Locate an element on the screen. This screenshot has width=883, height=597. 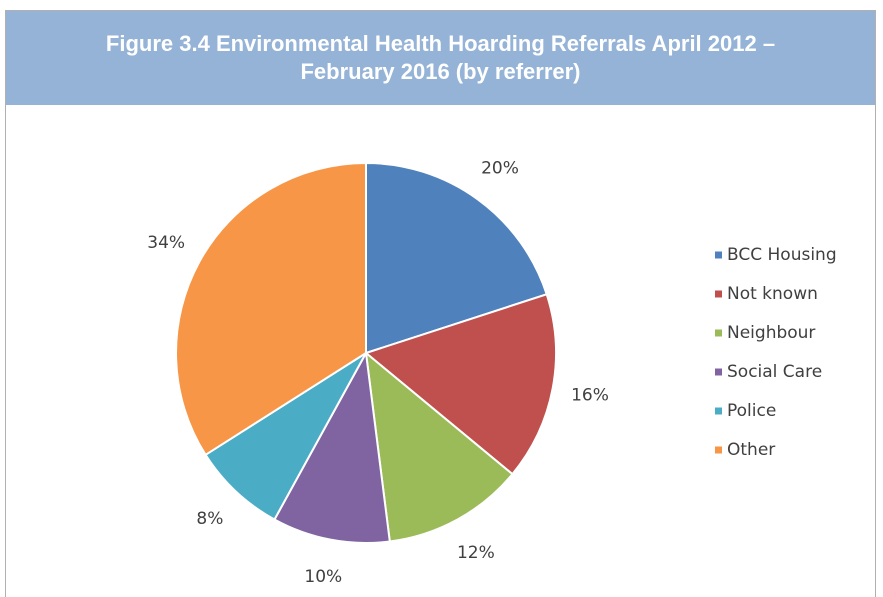
legend-label: Other is located at coordinates (751, 450).